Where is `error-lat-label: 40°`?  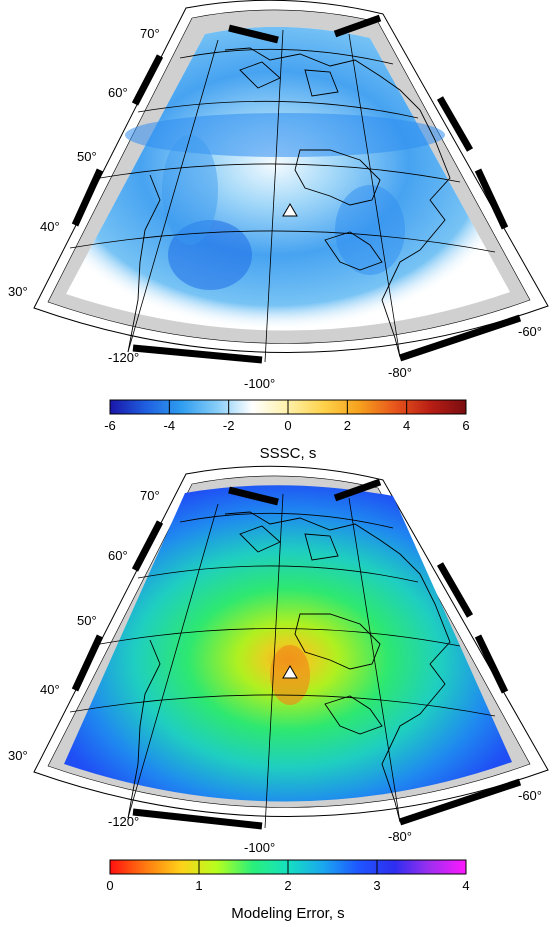
error-lat-label: 40° is located at coordinates (50, 689).